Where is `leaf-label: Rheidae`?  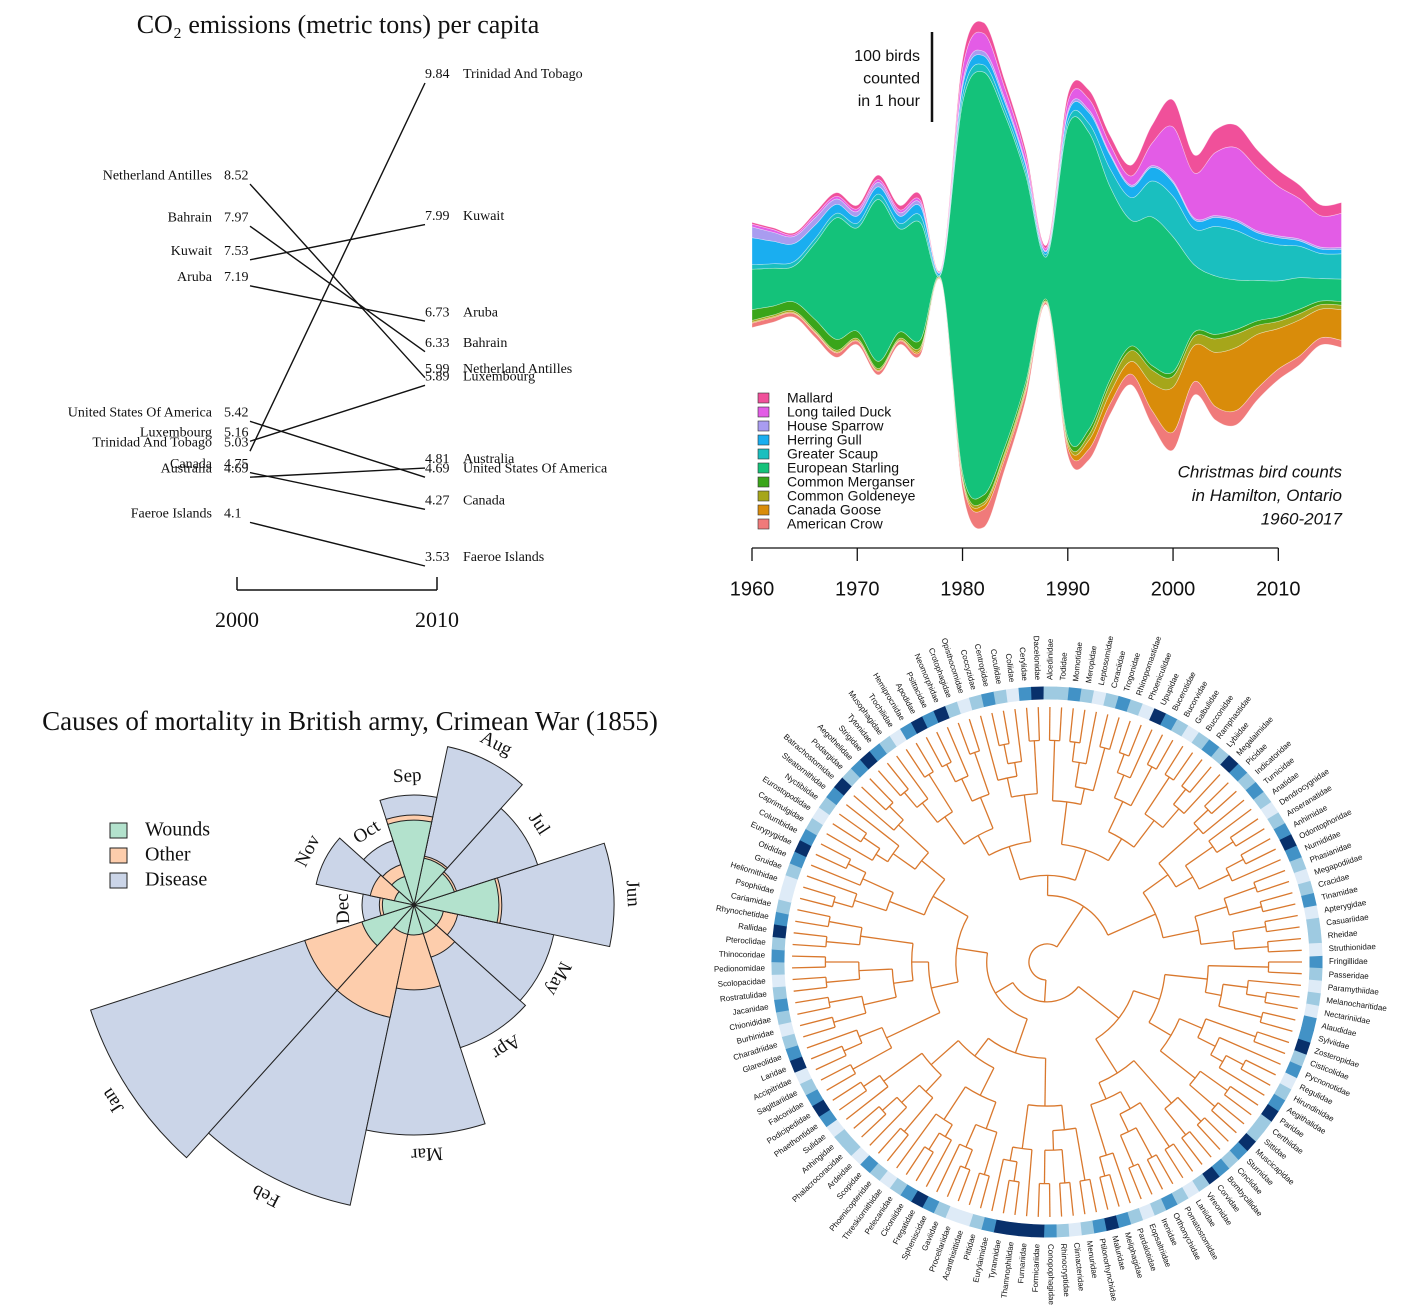
leaf-label: Rheidae is located at coordinates (1342, 935).